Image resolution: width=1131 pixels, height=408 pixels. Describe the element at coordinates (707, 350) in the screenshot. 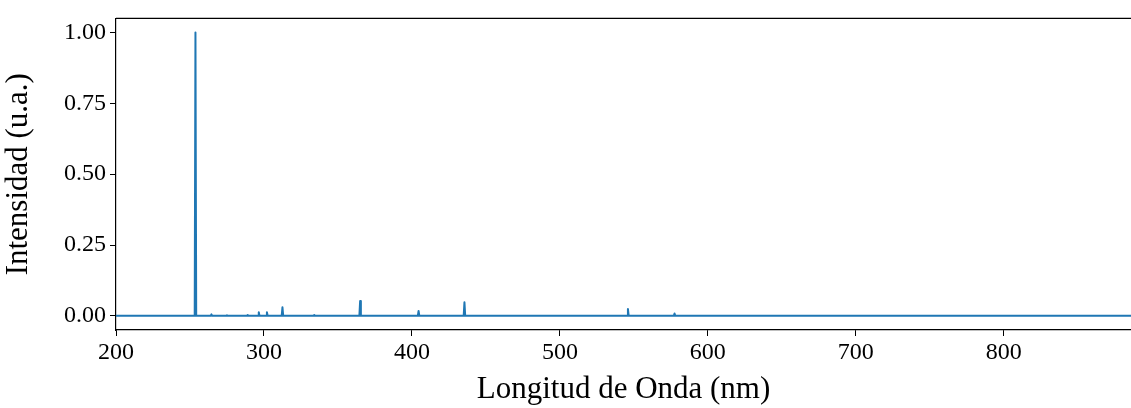

I see `x-tick-label: 600` at that location.